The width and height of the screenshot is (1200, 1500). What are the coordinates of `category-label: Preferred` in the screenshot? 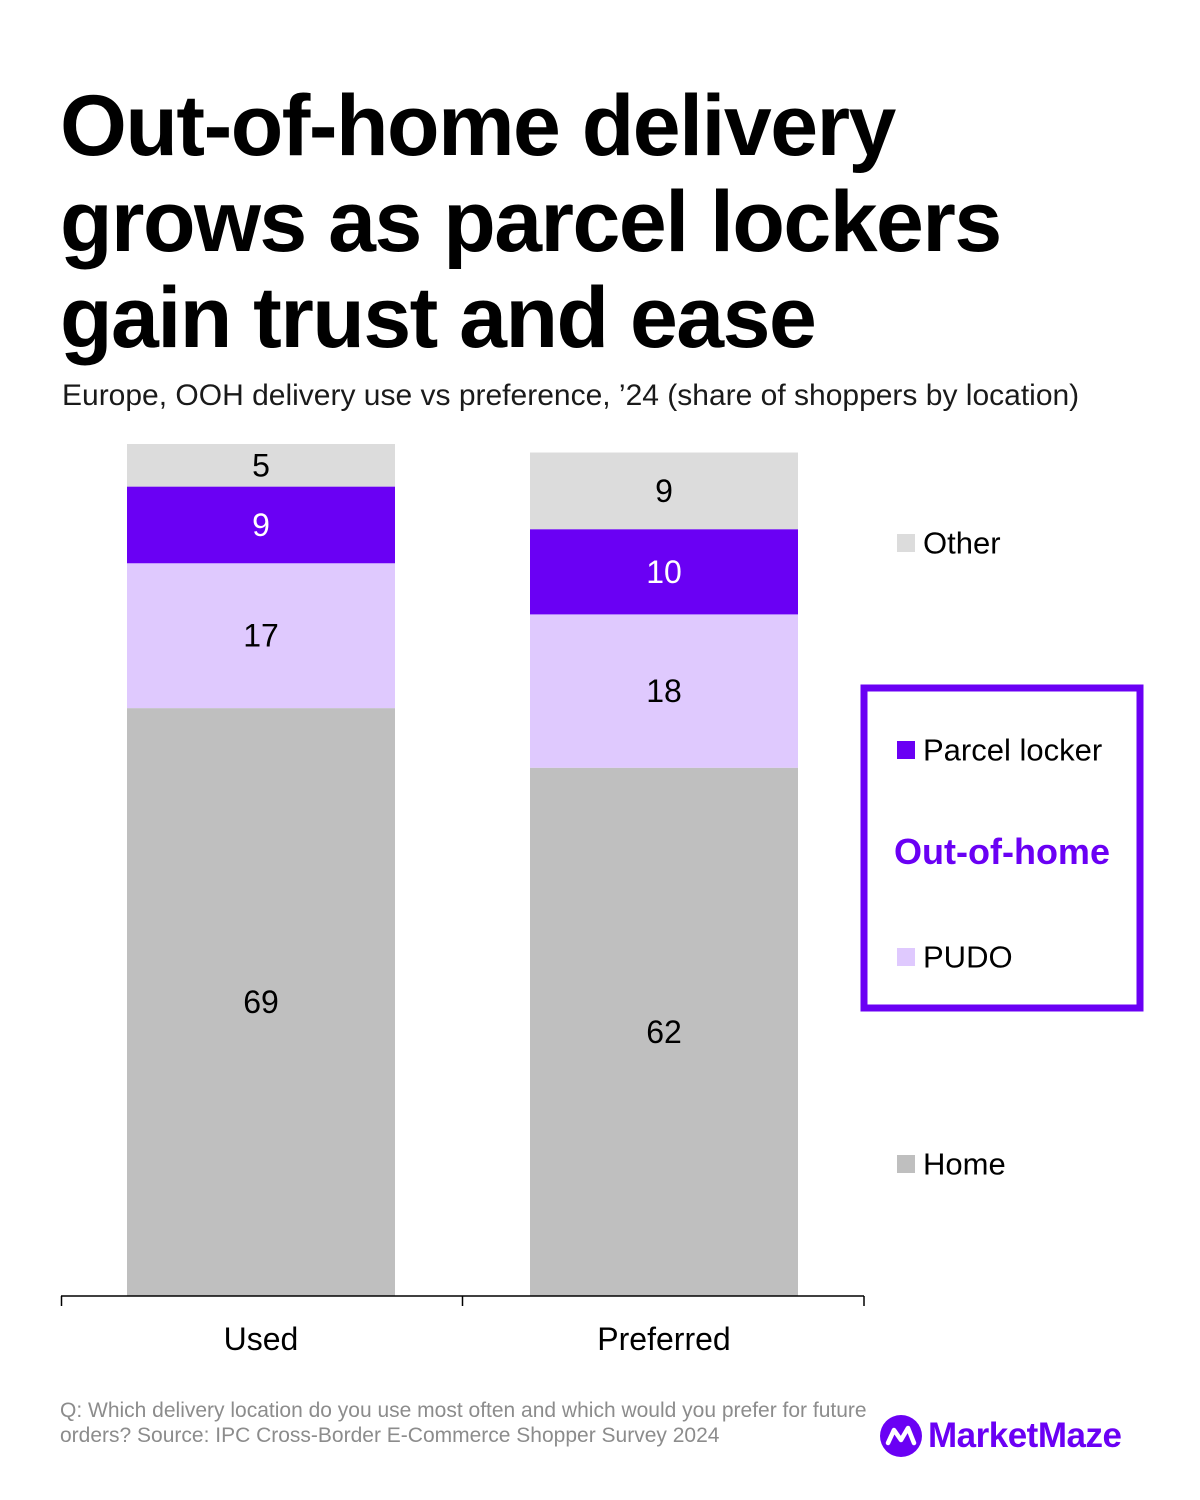 It's located at (663, 1339).